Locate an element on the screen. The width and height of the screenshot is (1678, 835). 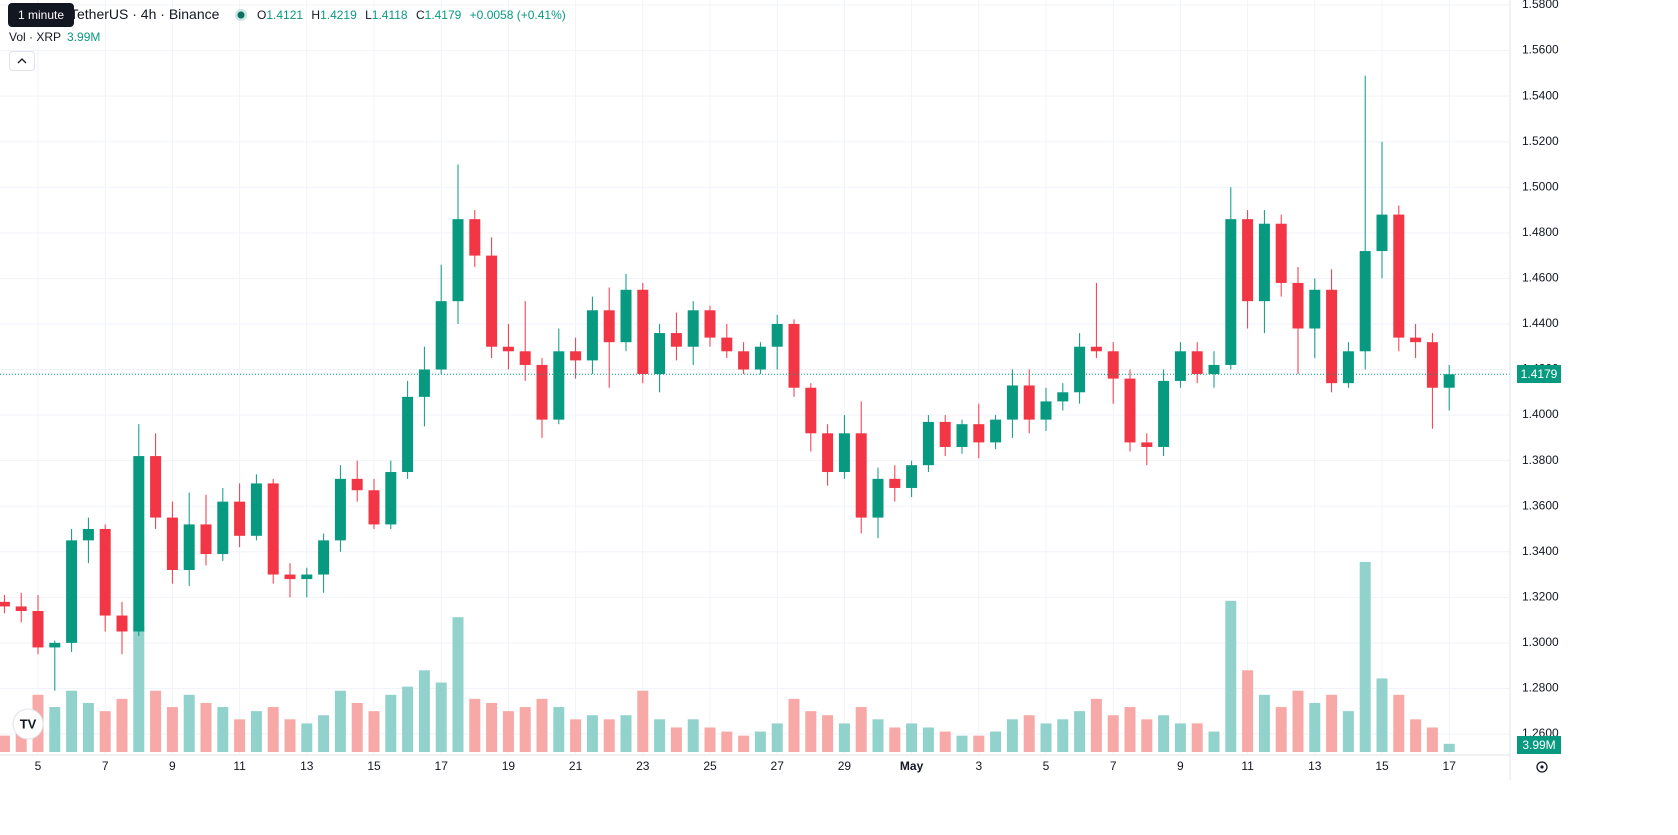
low-key: L is located at coordinates (368, 15).